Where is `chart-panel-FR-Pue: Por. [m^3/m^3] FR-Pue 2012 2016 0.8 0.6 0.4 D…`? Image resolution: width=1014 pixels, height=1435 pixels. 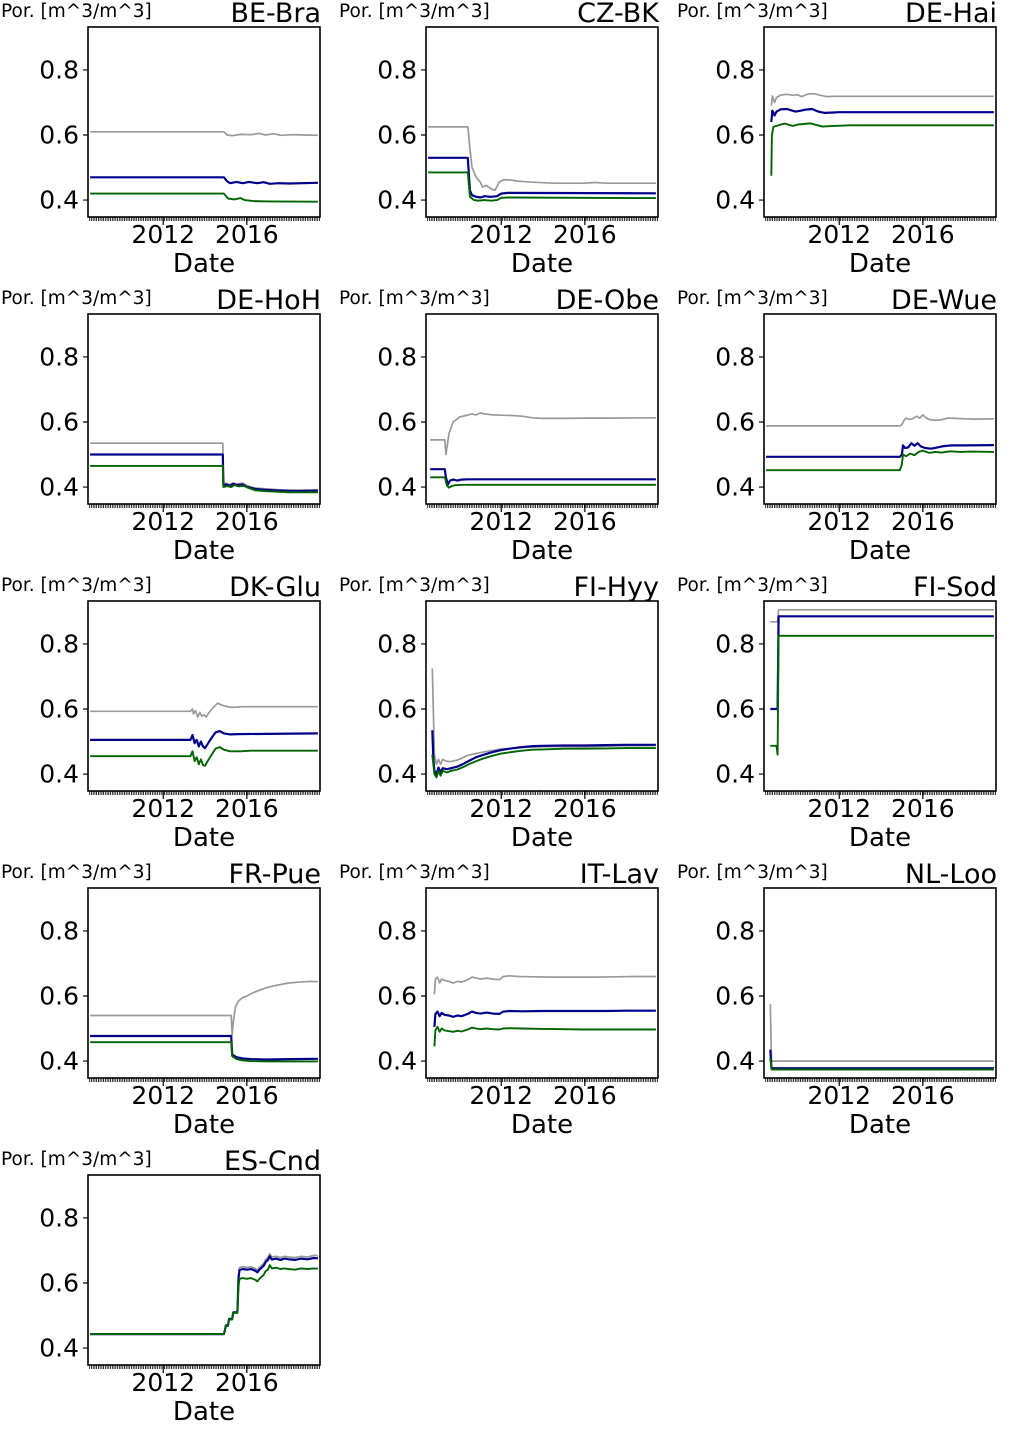 chart-panel-FR-Pue: Por. [m^3/m^3] FR-Pue 2012 2016 0.8 0.6 0.4 D… is located at coordinates (169, 1004).